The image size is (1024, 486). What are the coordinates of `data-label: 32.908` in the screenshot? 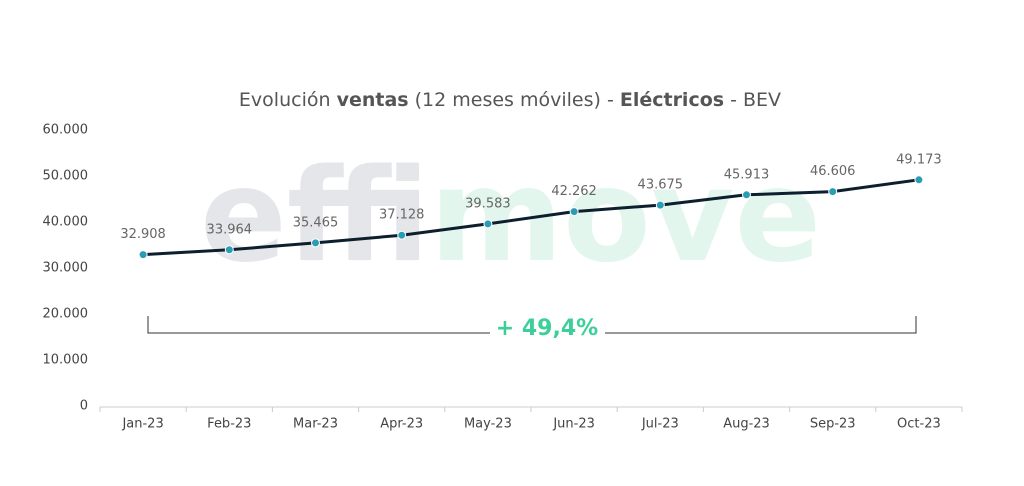 It's located at (143, 234).